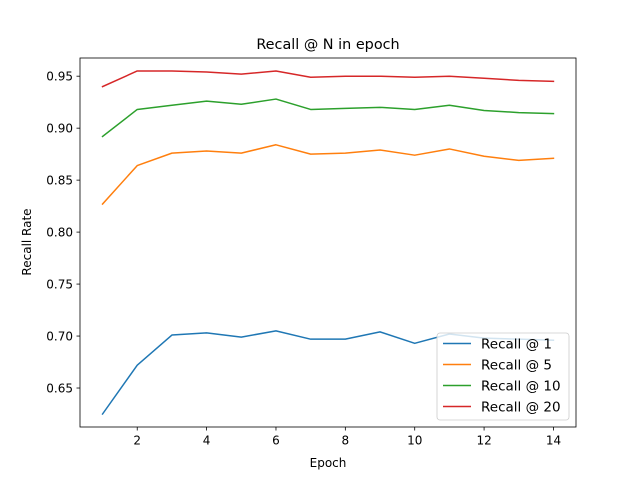 The width and height of the screenshot is (640, 480). I want to click on legend-label-3: Recall @ 10, so click(521, 387).